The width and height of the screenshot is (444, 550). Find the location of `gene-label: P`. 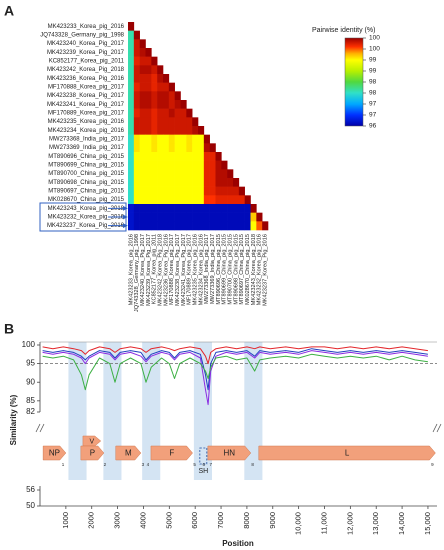

gene-label: P is located at coordinates (92, 453).